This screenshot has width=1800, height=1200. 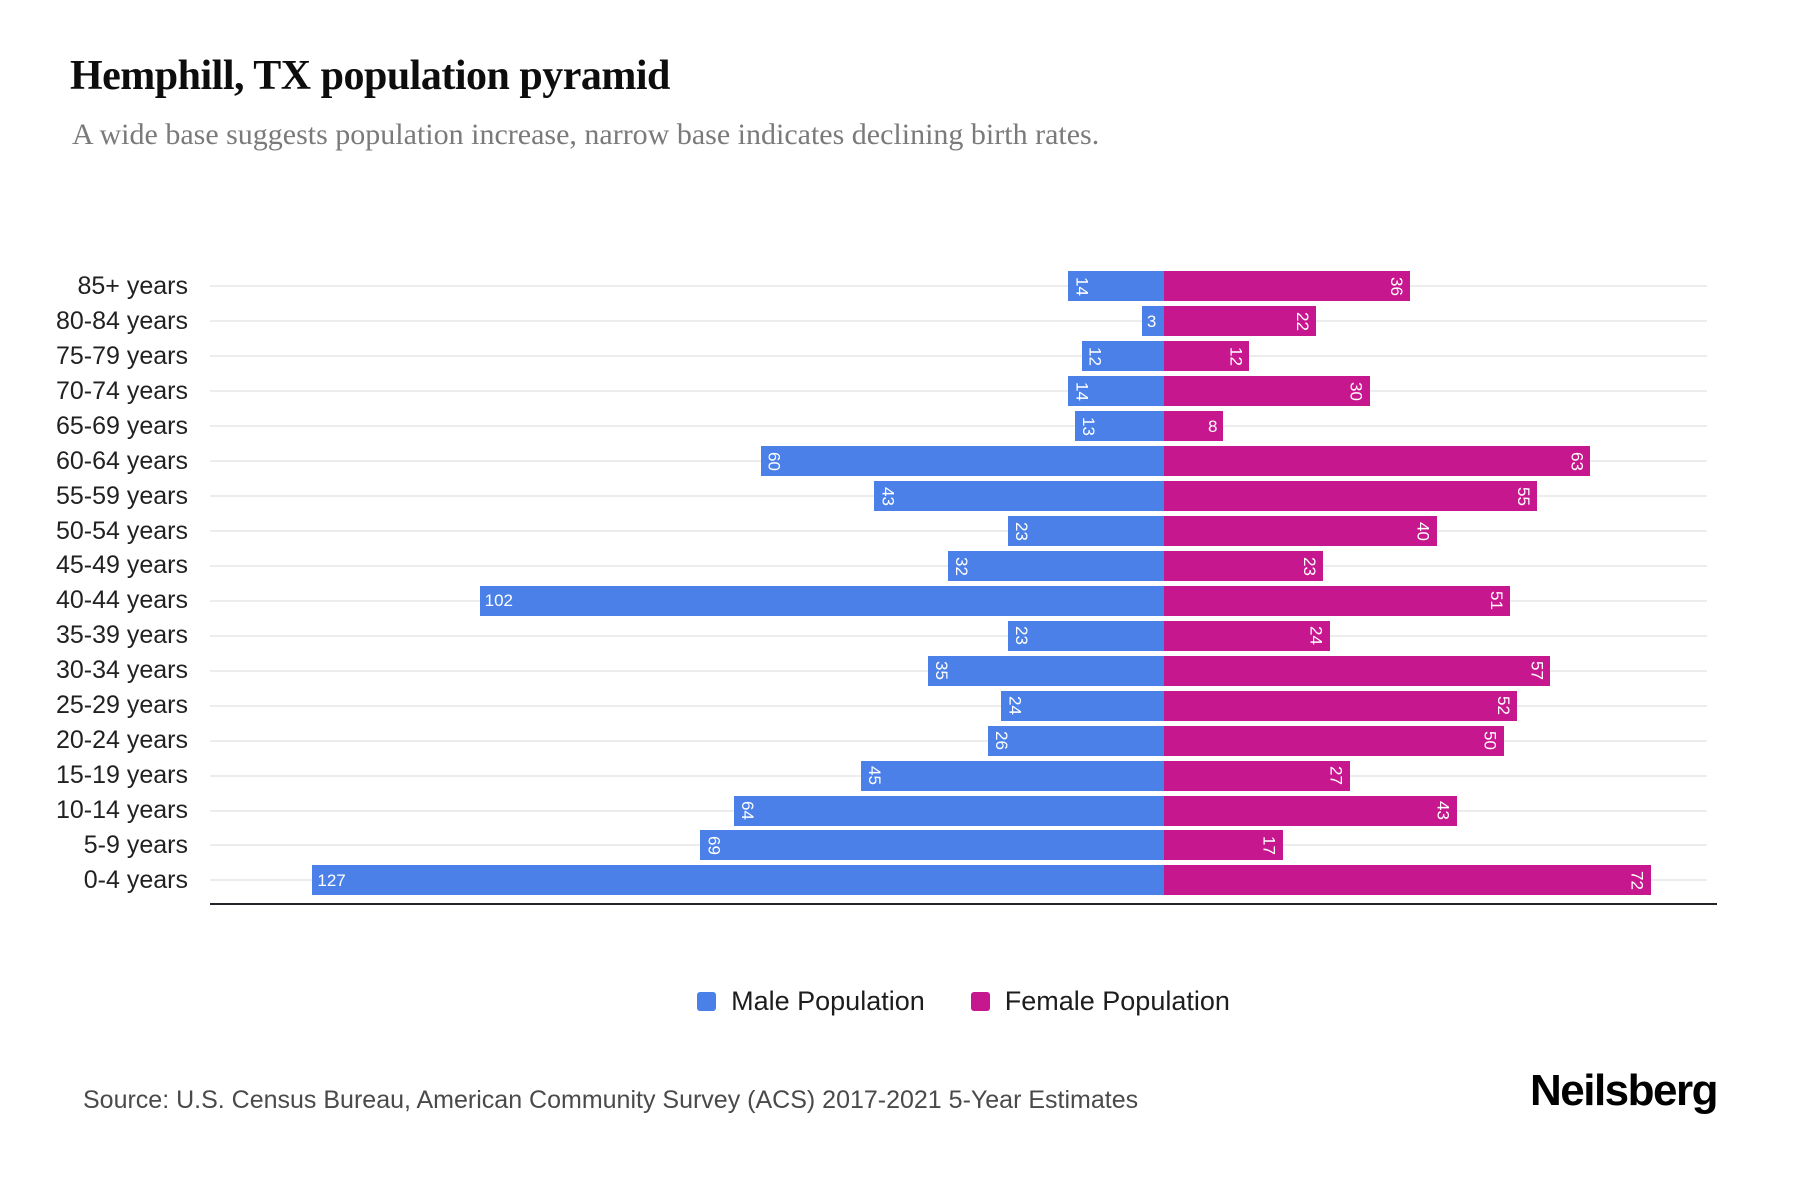 What do you see at coordinates (963, 356) in the screenshot?
I see `bar-area: 12 12` at bounding box center [963, 356].